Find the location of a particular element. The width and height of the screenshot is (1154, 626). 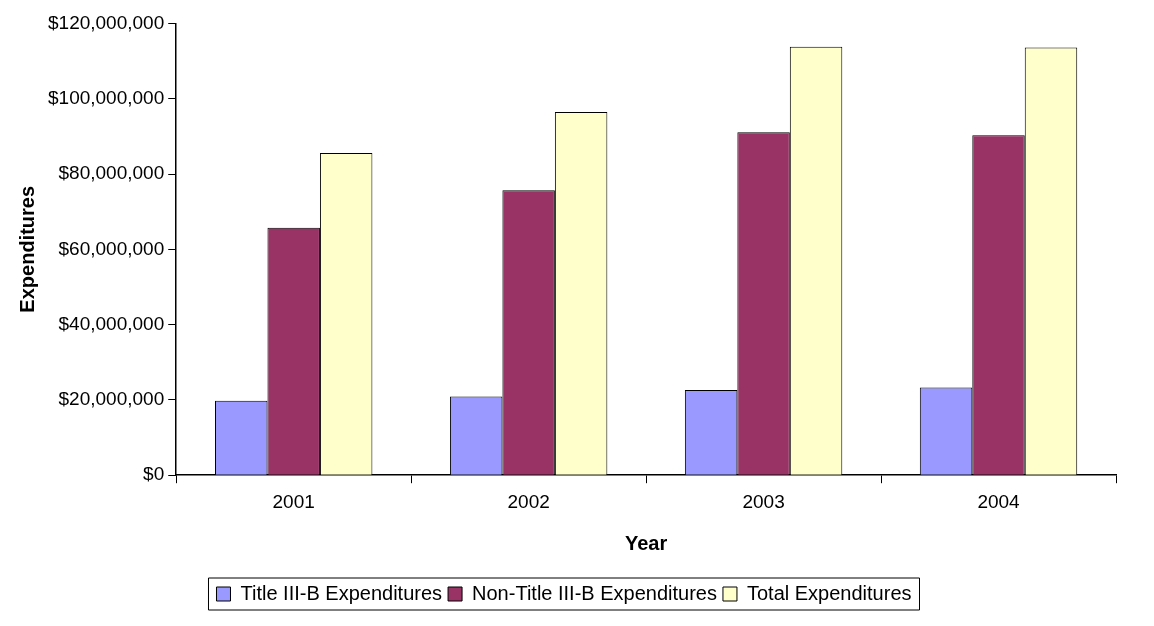

y-tick-label: $80,000,000 is located at coordinates (111, 173).